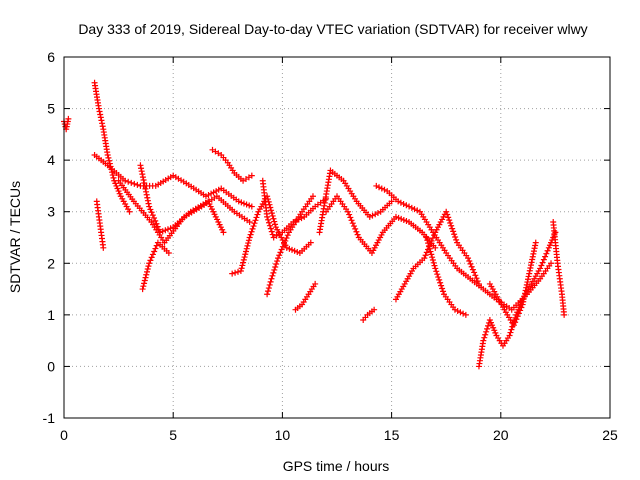 This screenshot has width=640, height=480. I want to click on x-tick-label: 10, so click(283, 435).